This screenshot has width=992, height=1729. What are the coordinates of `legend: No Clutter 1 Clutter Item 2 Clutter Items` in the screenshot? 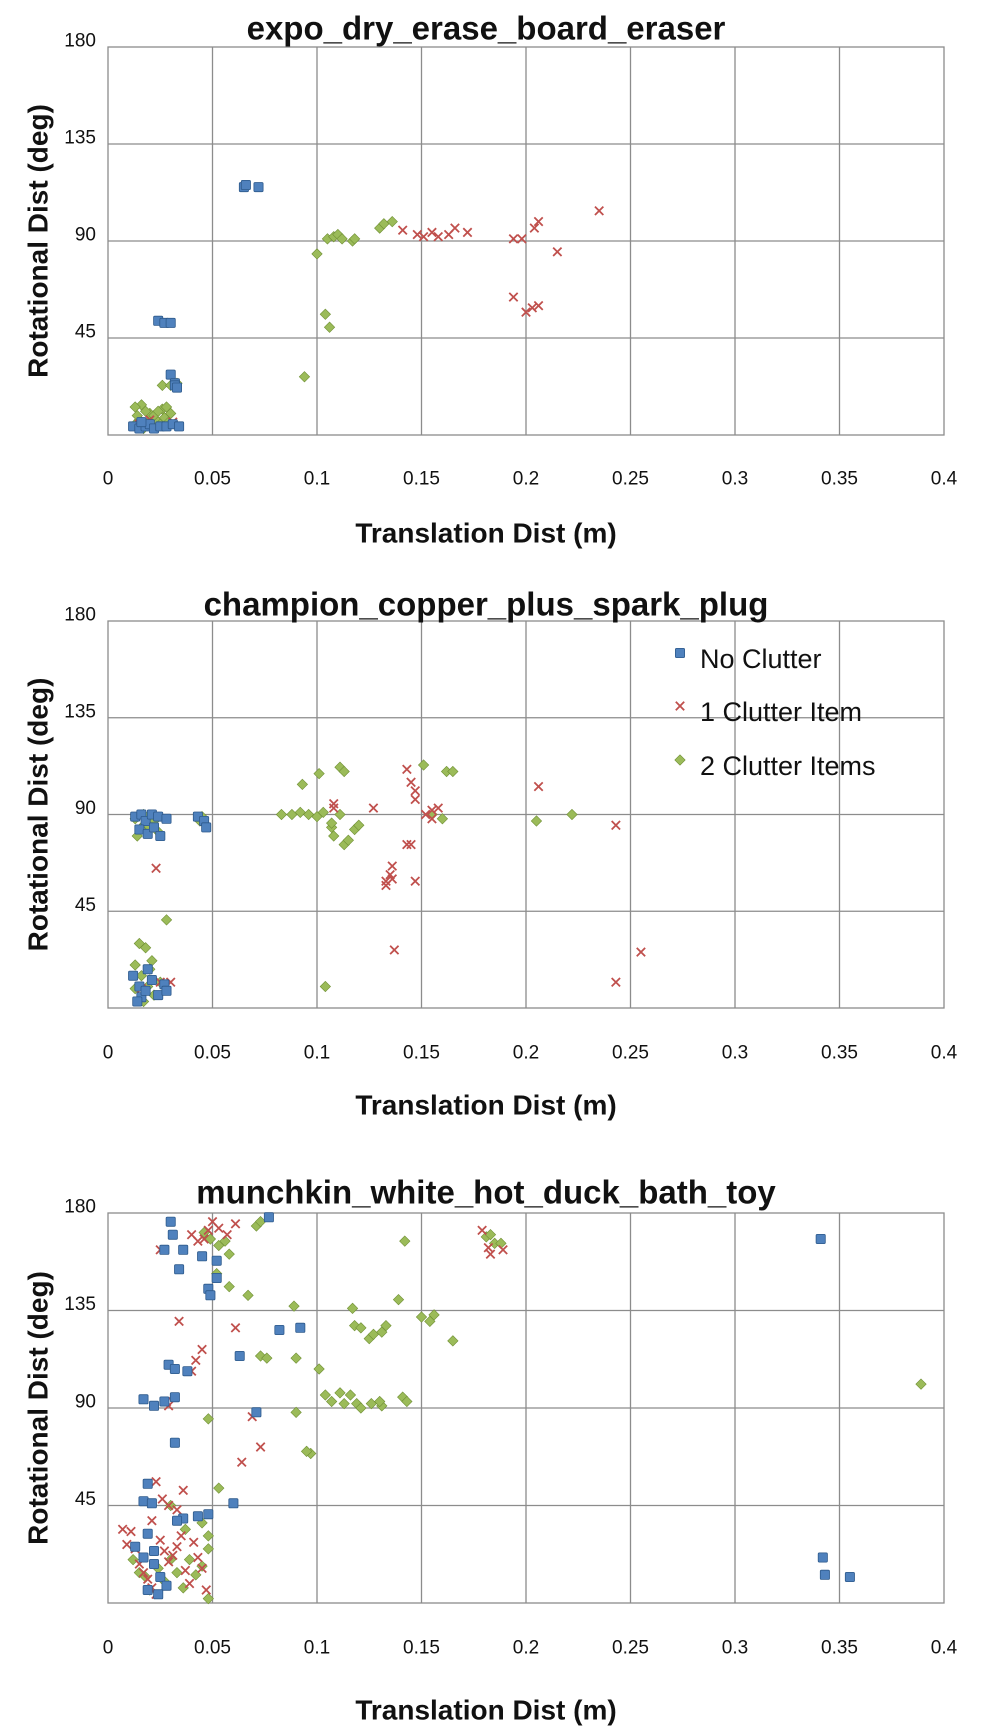 It's located at (775, 712).